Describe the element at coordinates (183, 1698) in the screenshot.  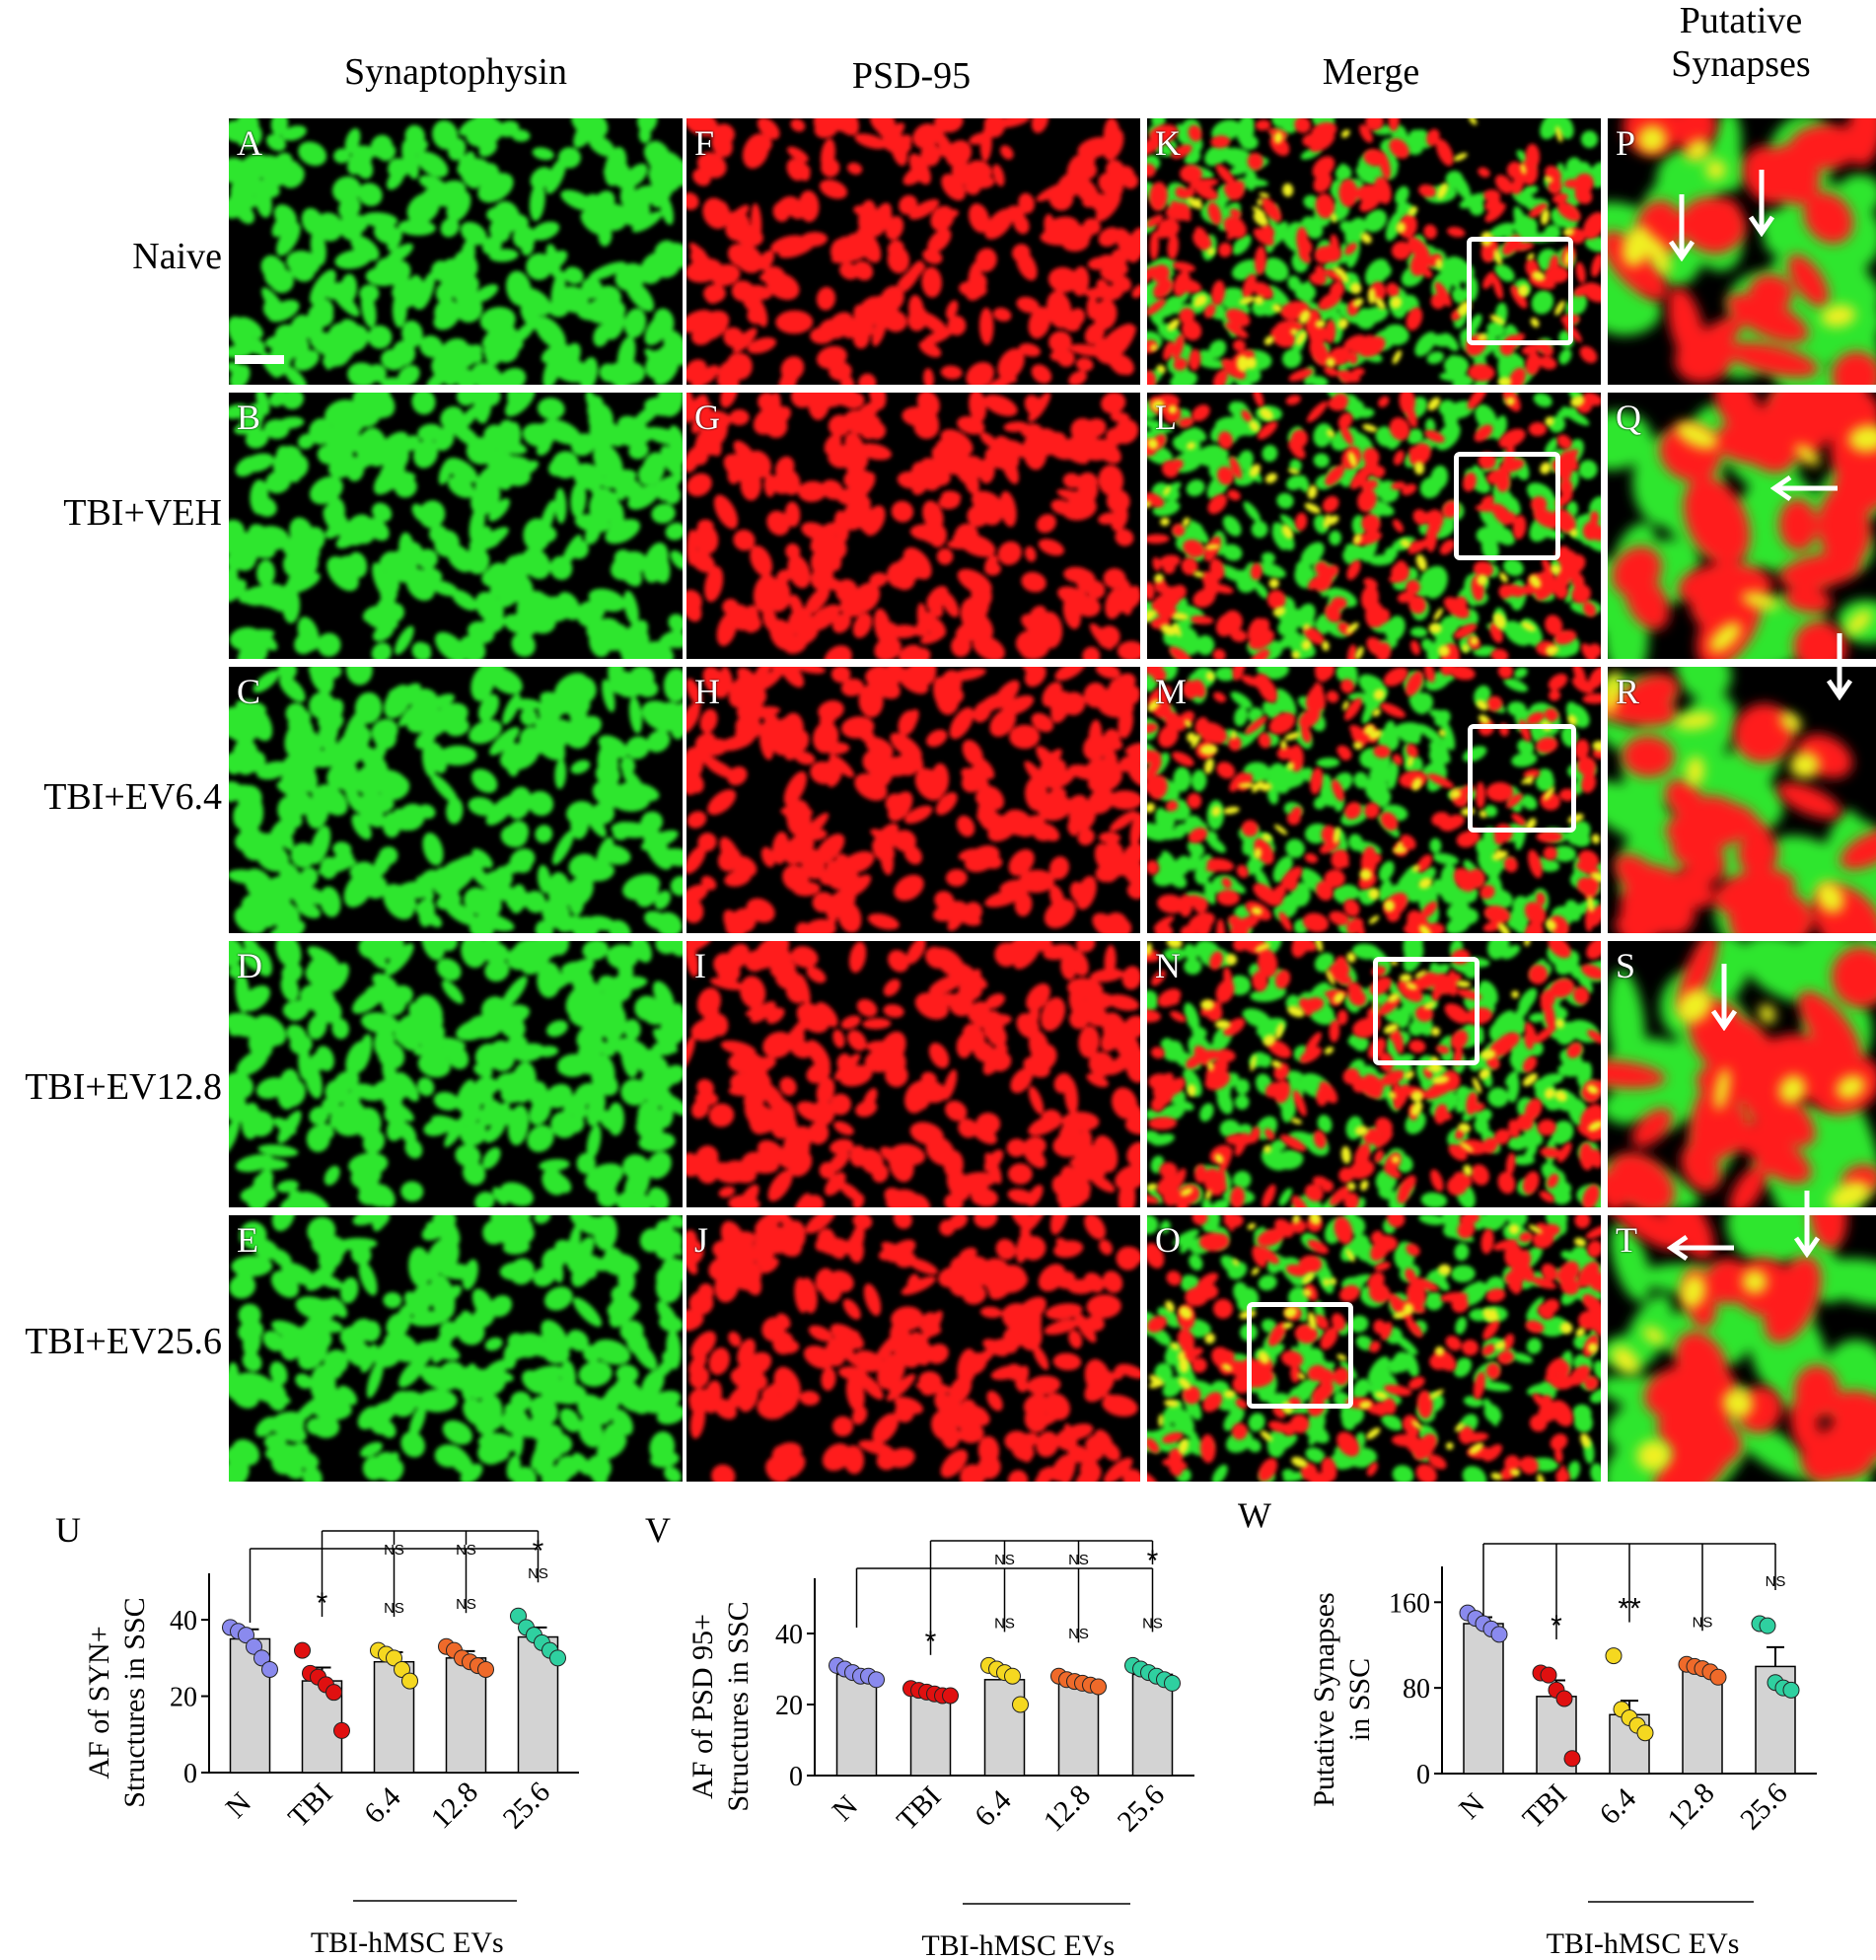
I see `y-tick-label: 20` at that location.